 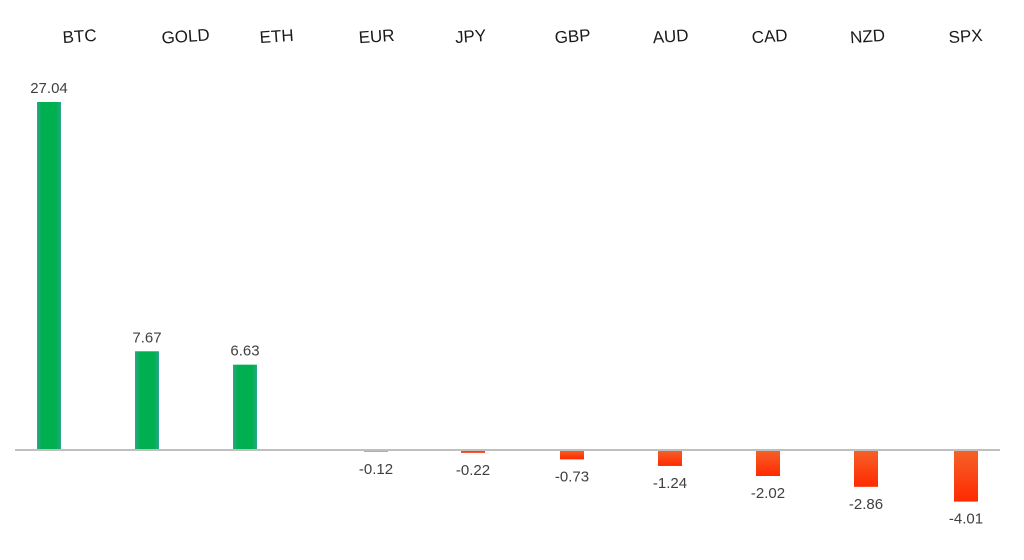 I want to click on bar-aud, so click(x=670, y=458).